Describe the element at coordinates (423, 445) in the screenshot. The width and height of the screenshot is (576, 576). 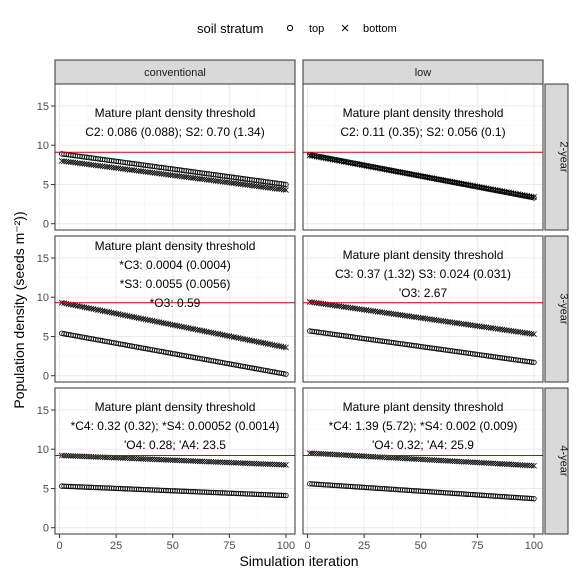
I see `annotation-line: 'O4: 0.32; 'A4: 25.9` at that location.